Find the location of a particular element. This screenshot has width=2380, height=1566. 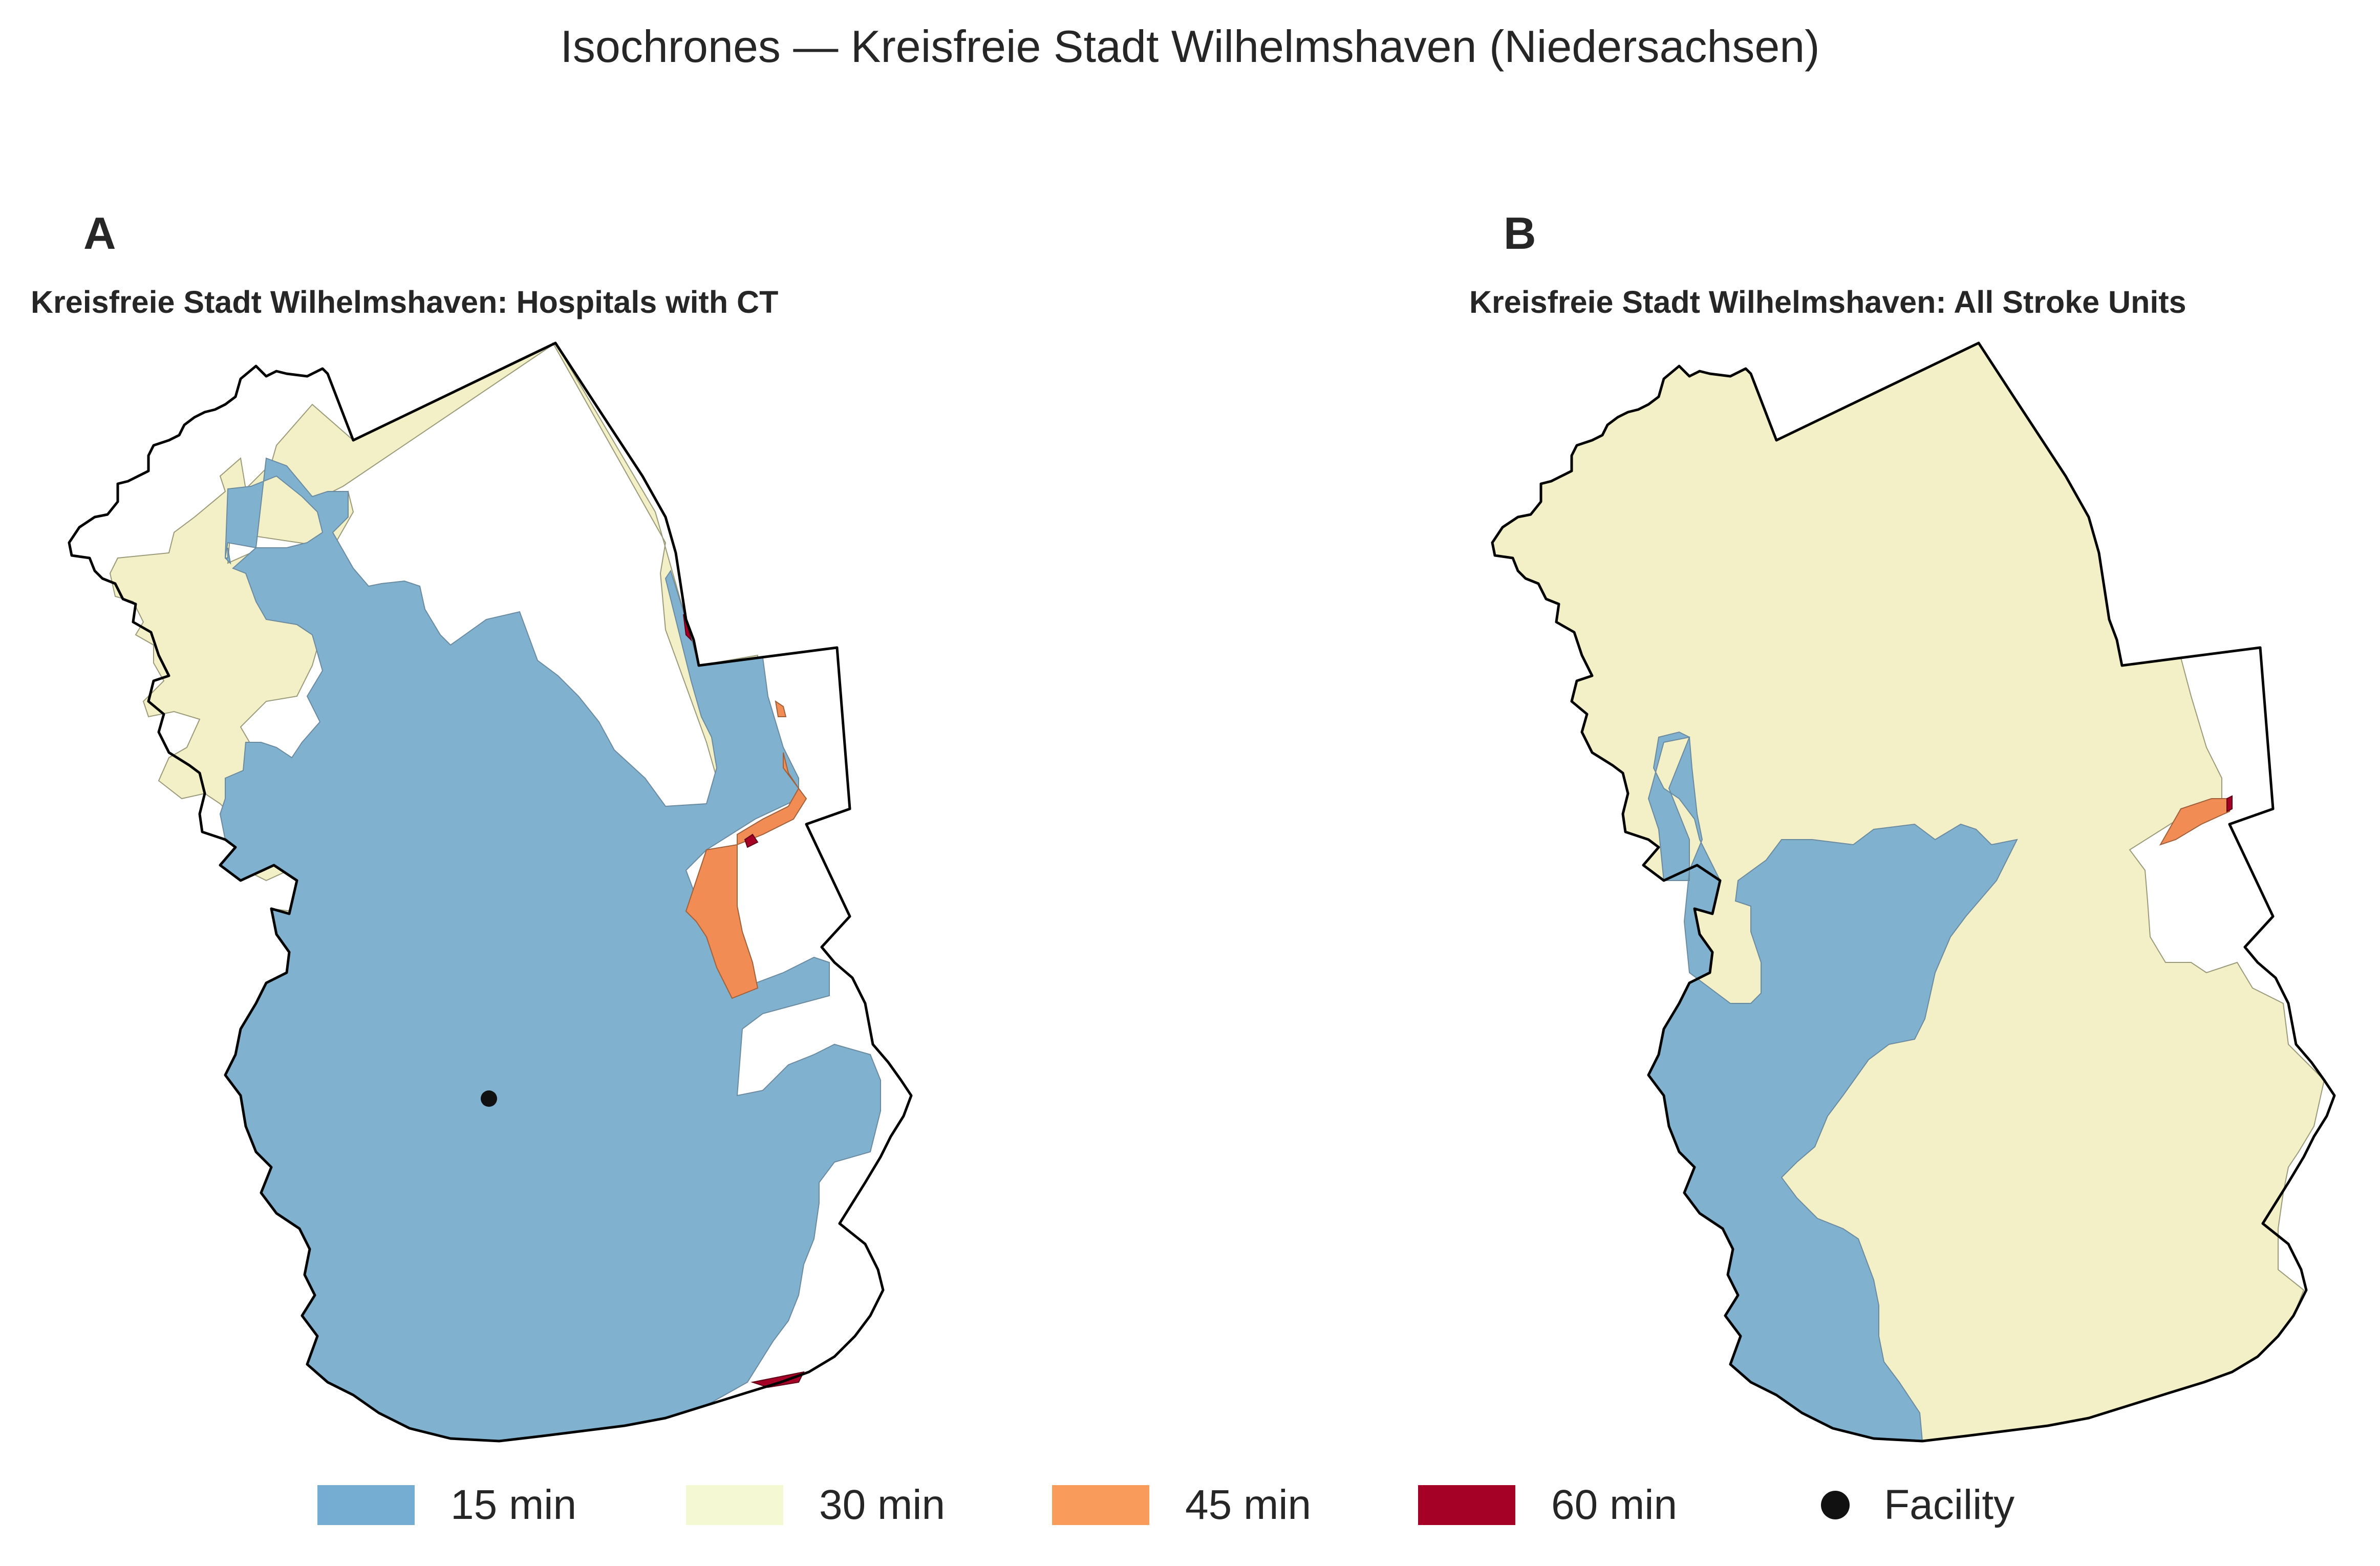

zone-60min is located at coordinates (2229, 804).